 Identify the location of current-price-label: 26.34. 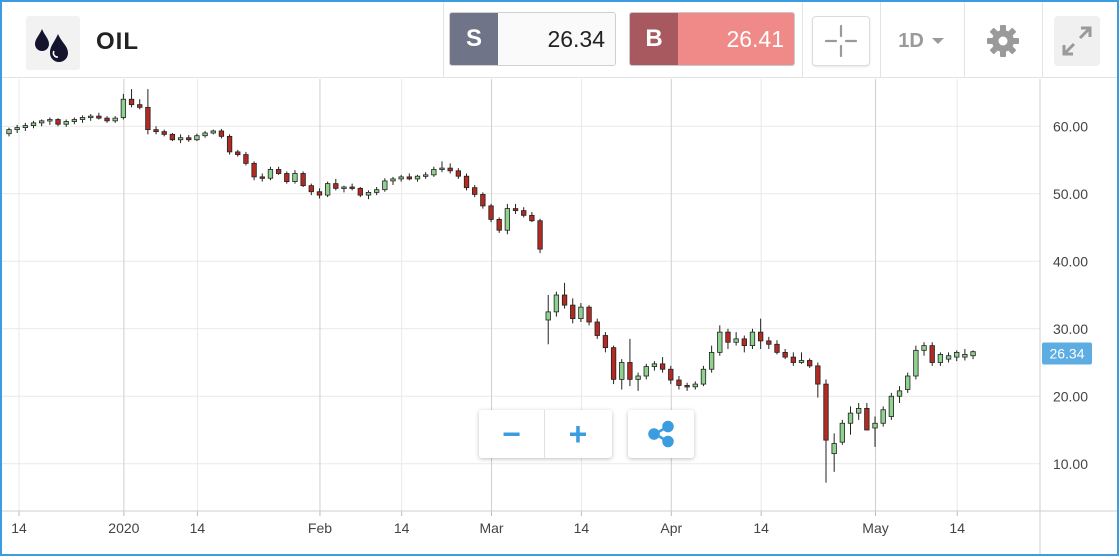
(1066, 353).